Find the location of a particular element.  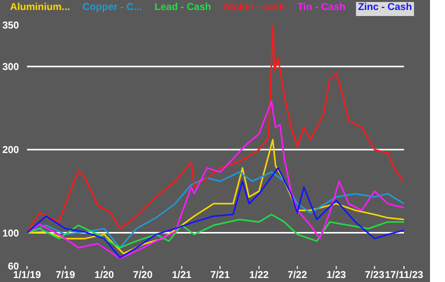

x-tick-label: 1/23 is located at coordinates (336, 276).